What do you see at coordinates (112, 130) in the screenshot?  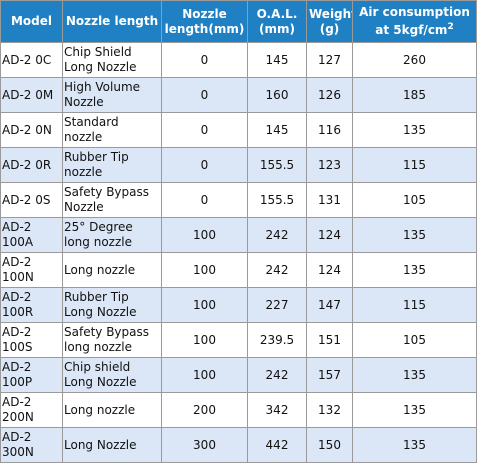 I see `nozzle-type-cell: Standard nozzle` at bounding box center [112, 130].